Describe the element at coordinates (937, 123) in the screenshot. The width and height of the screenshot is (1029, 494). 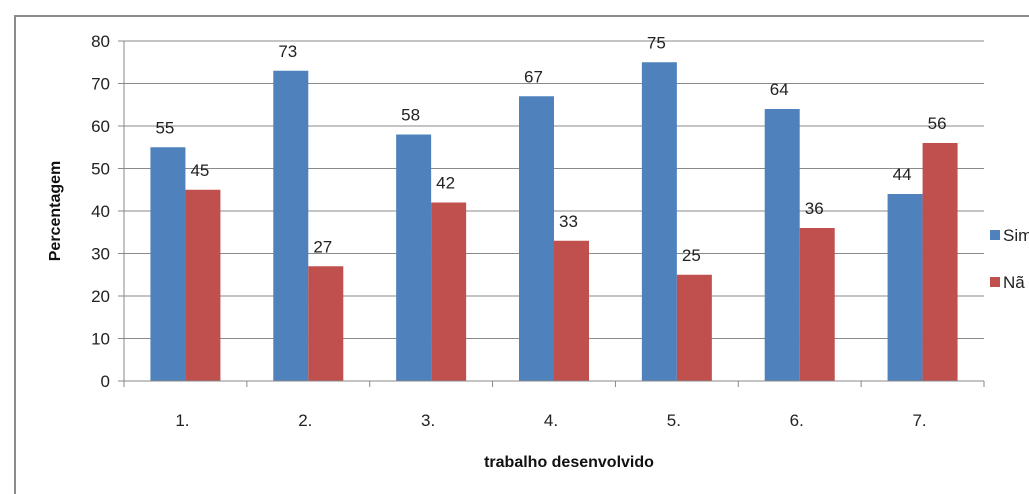
I see `data-label: 56` at that location.